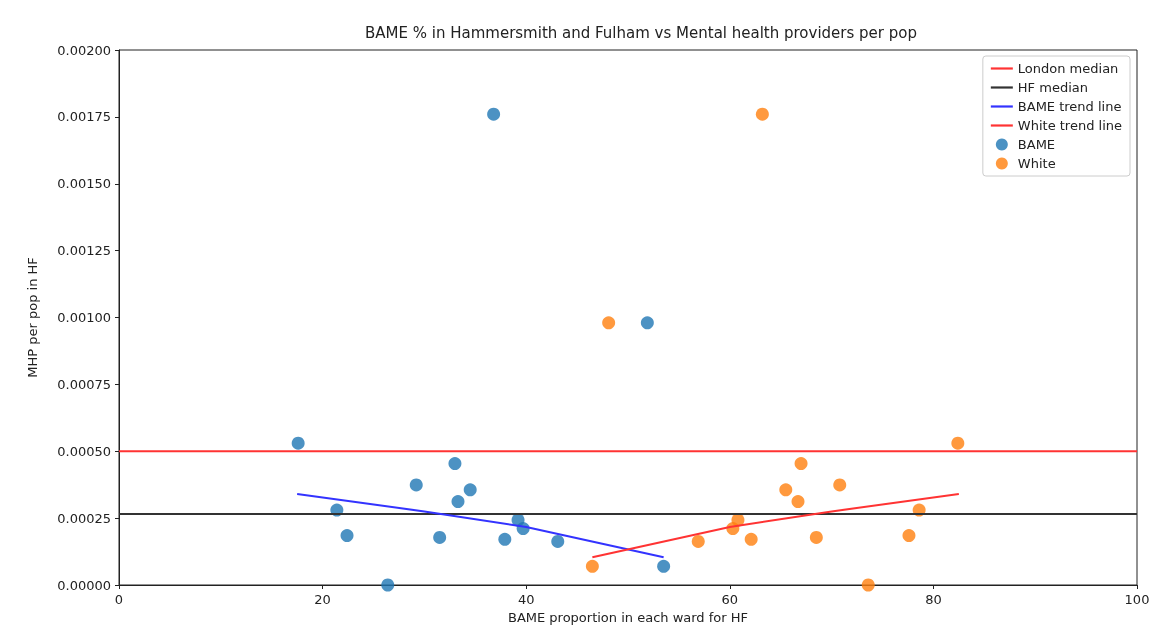  Describe the element at coordinates (84, 384) in the screenshot. I see `y-tick-label: 0.00075` at that location.